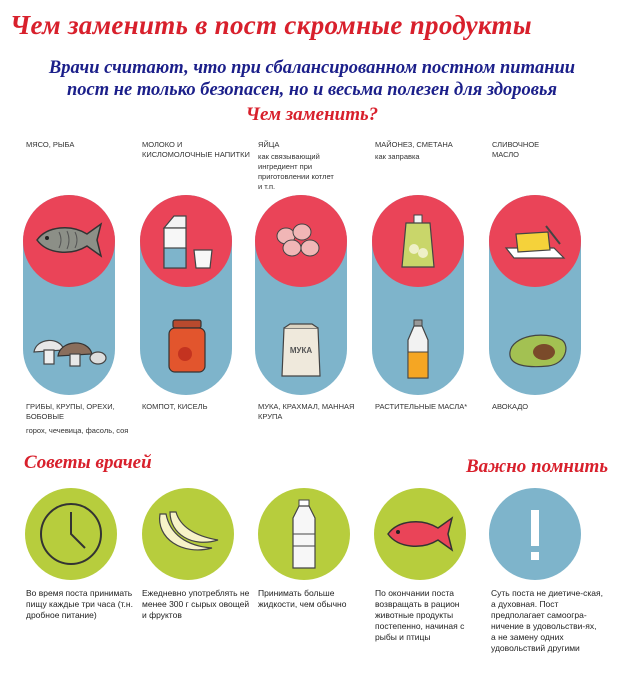 Image resolution: width=624 pixels, height=700 pixels. Describe the element at coordinates (175, 406) in the screenshot. I see `bottom-label-2: КОМПОТ, КИСЕЛЬ` at that location.